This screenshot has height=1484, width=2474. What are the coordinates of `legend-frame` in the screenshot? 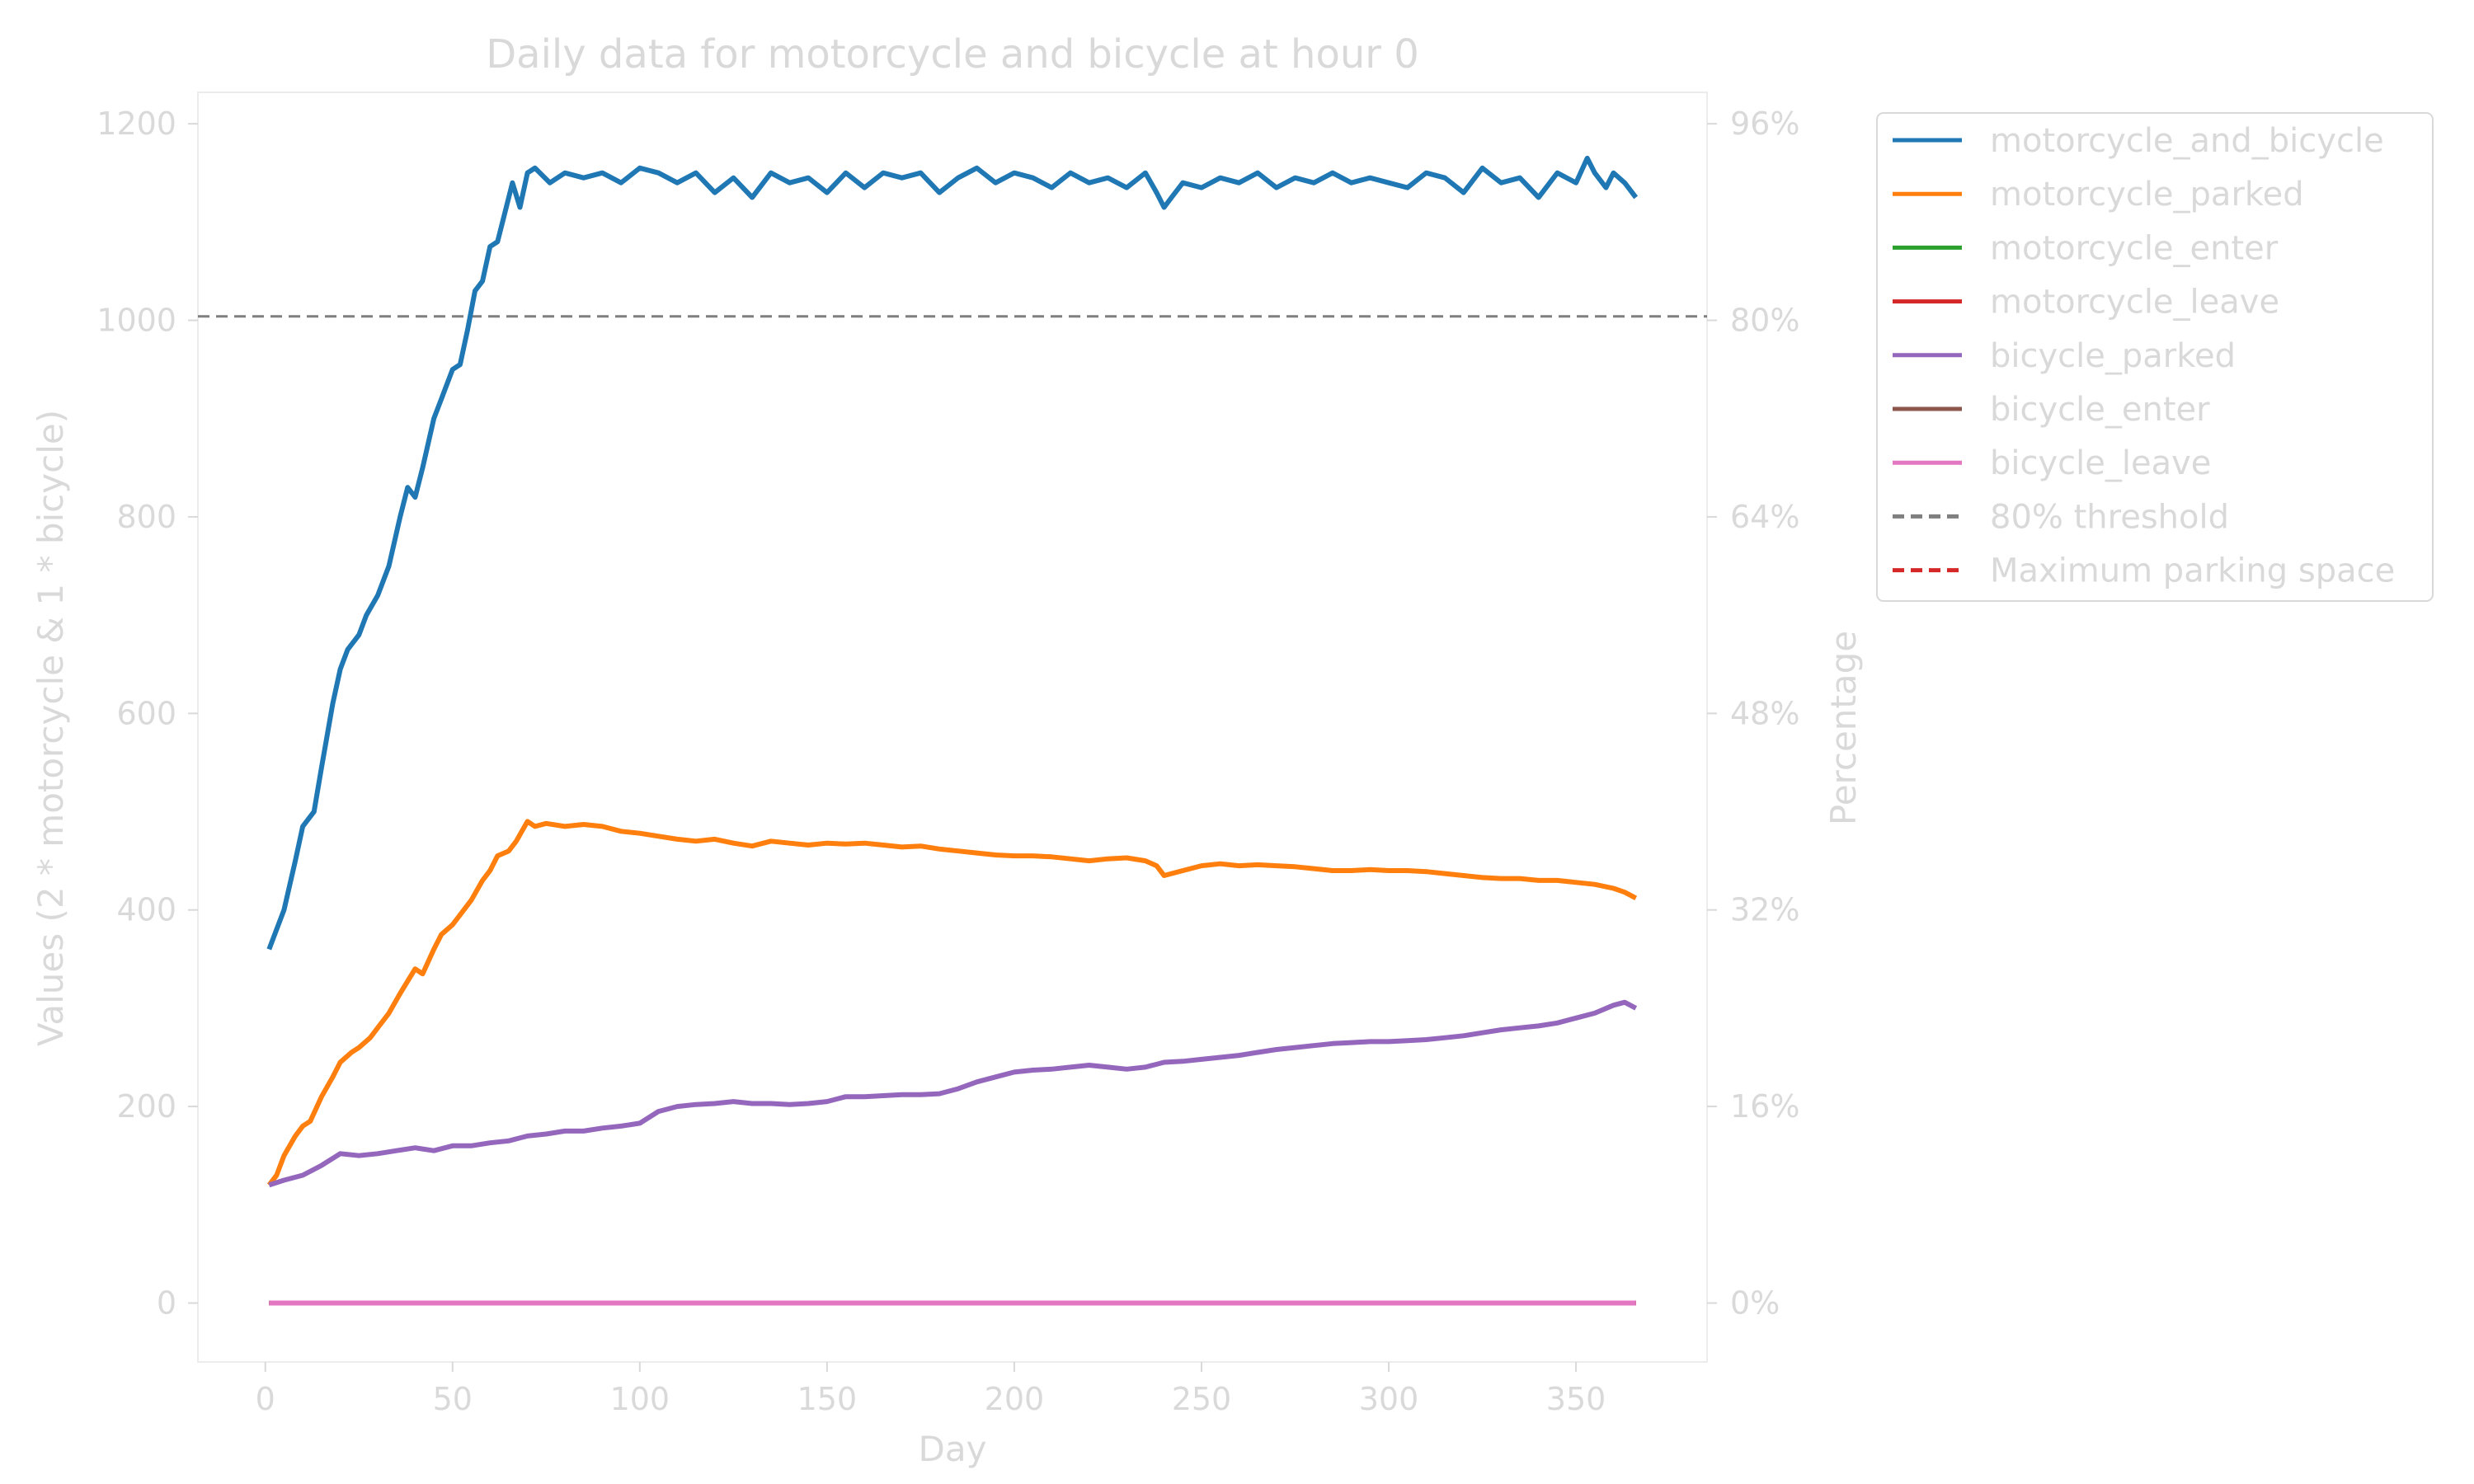 It's located at (2155, 357).